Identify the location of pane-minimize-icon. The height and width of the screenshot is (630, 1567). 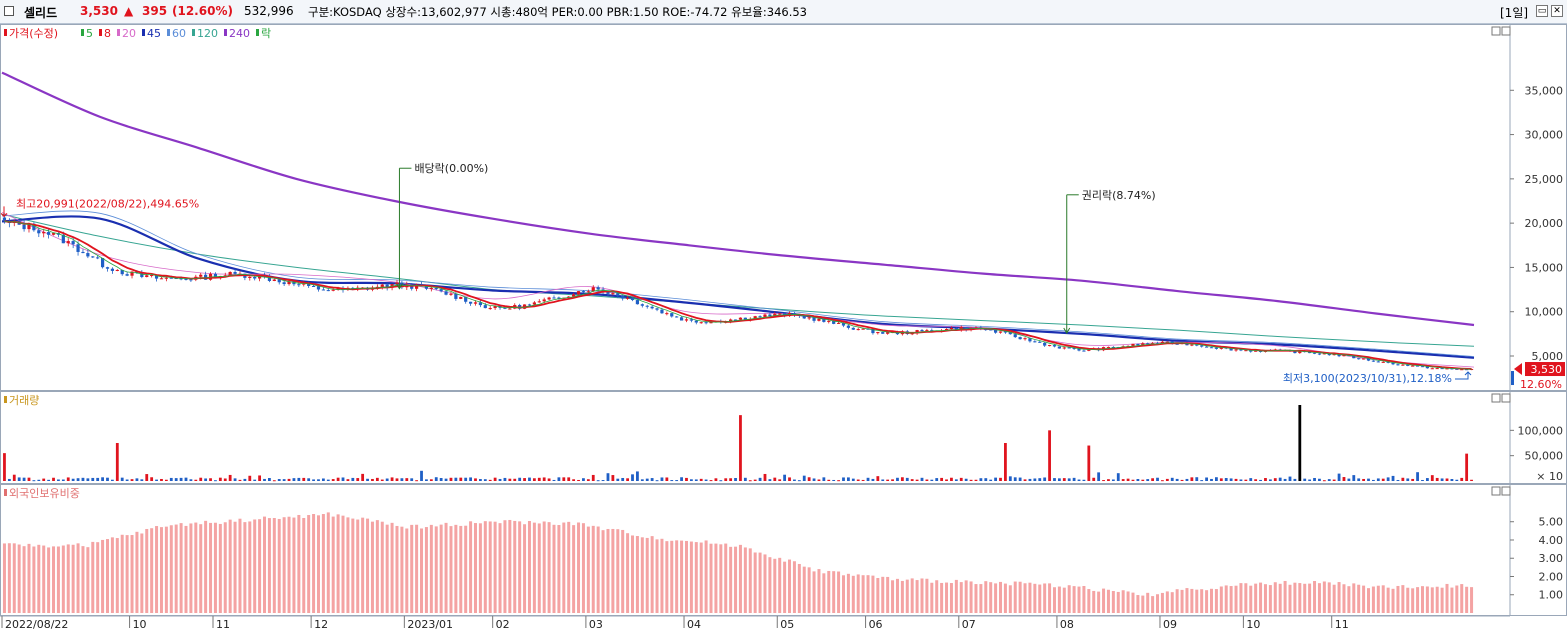
(1496, 398).